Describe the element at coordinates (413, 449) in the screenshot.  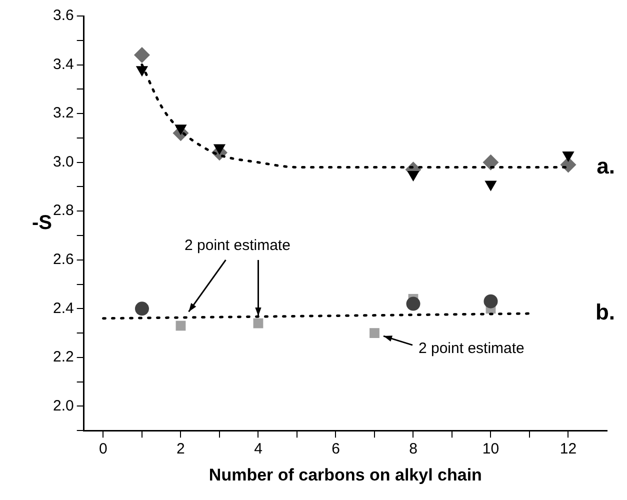
I see `x-tick-label: 8` at that location.